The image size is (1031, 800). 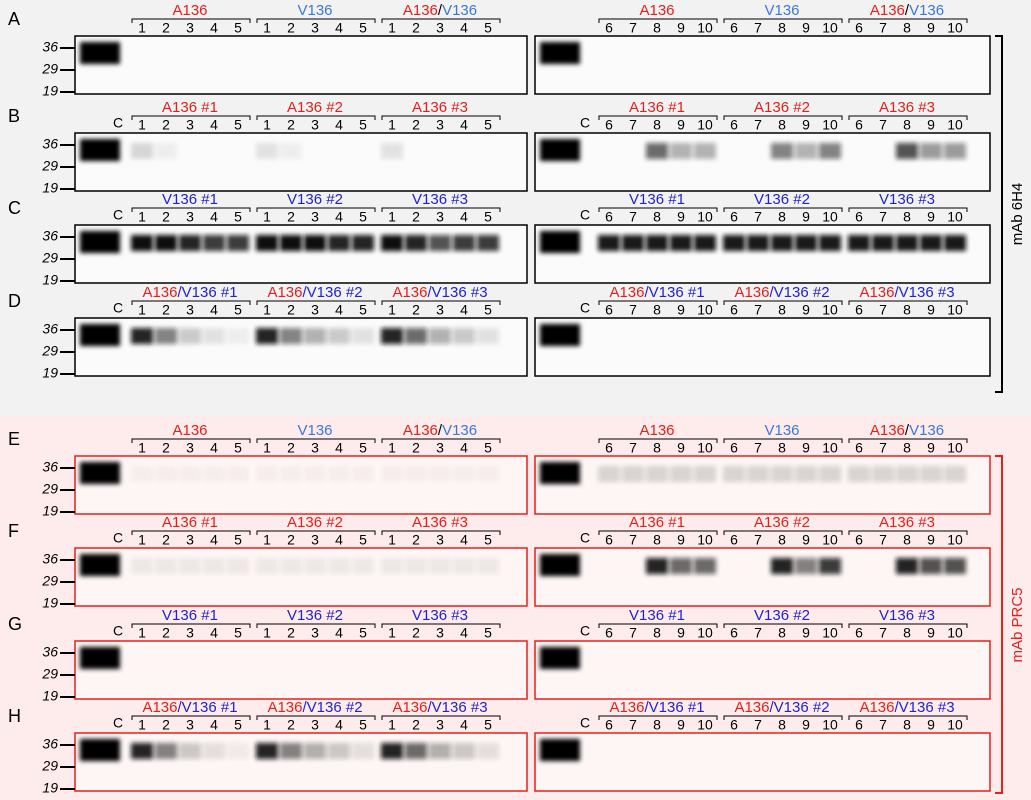 What do you see at coordinates (314, 430) in the screenshot?
I see `group-label: V136` at bounding box center [314, 430].